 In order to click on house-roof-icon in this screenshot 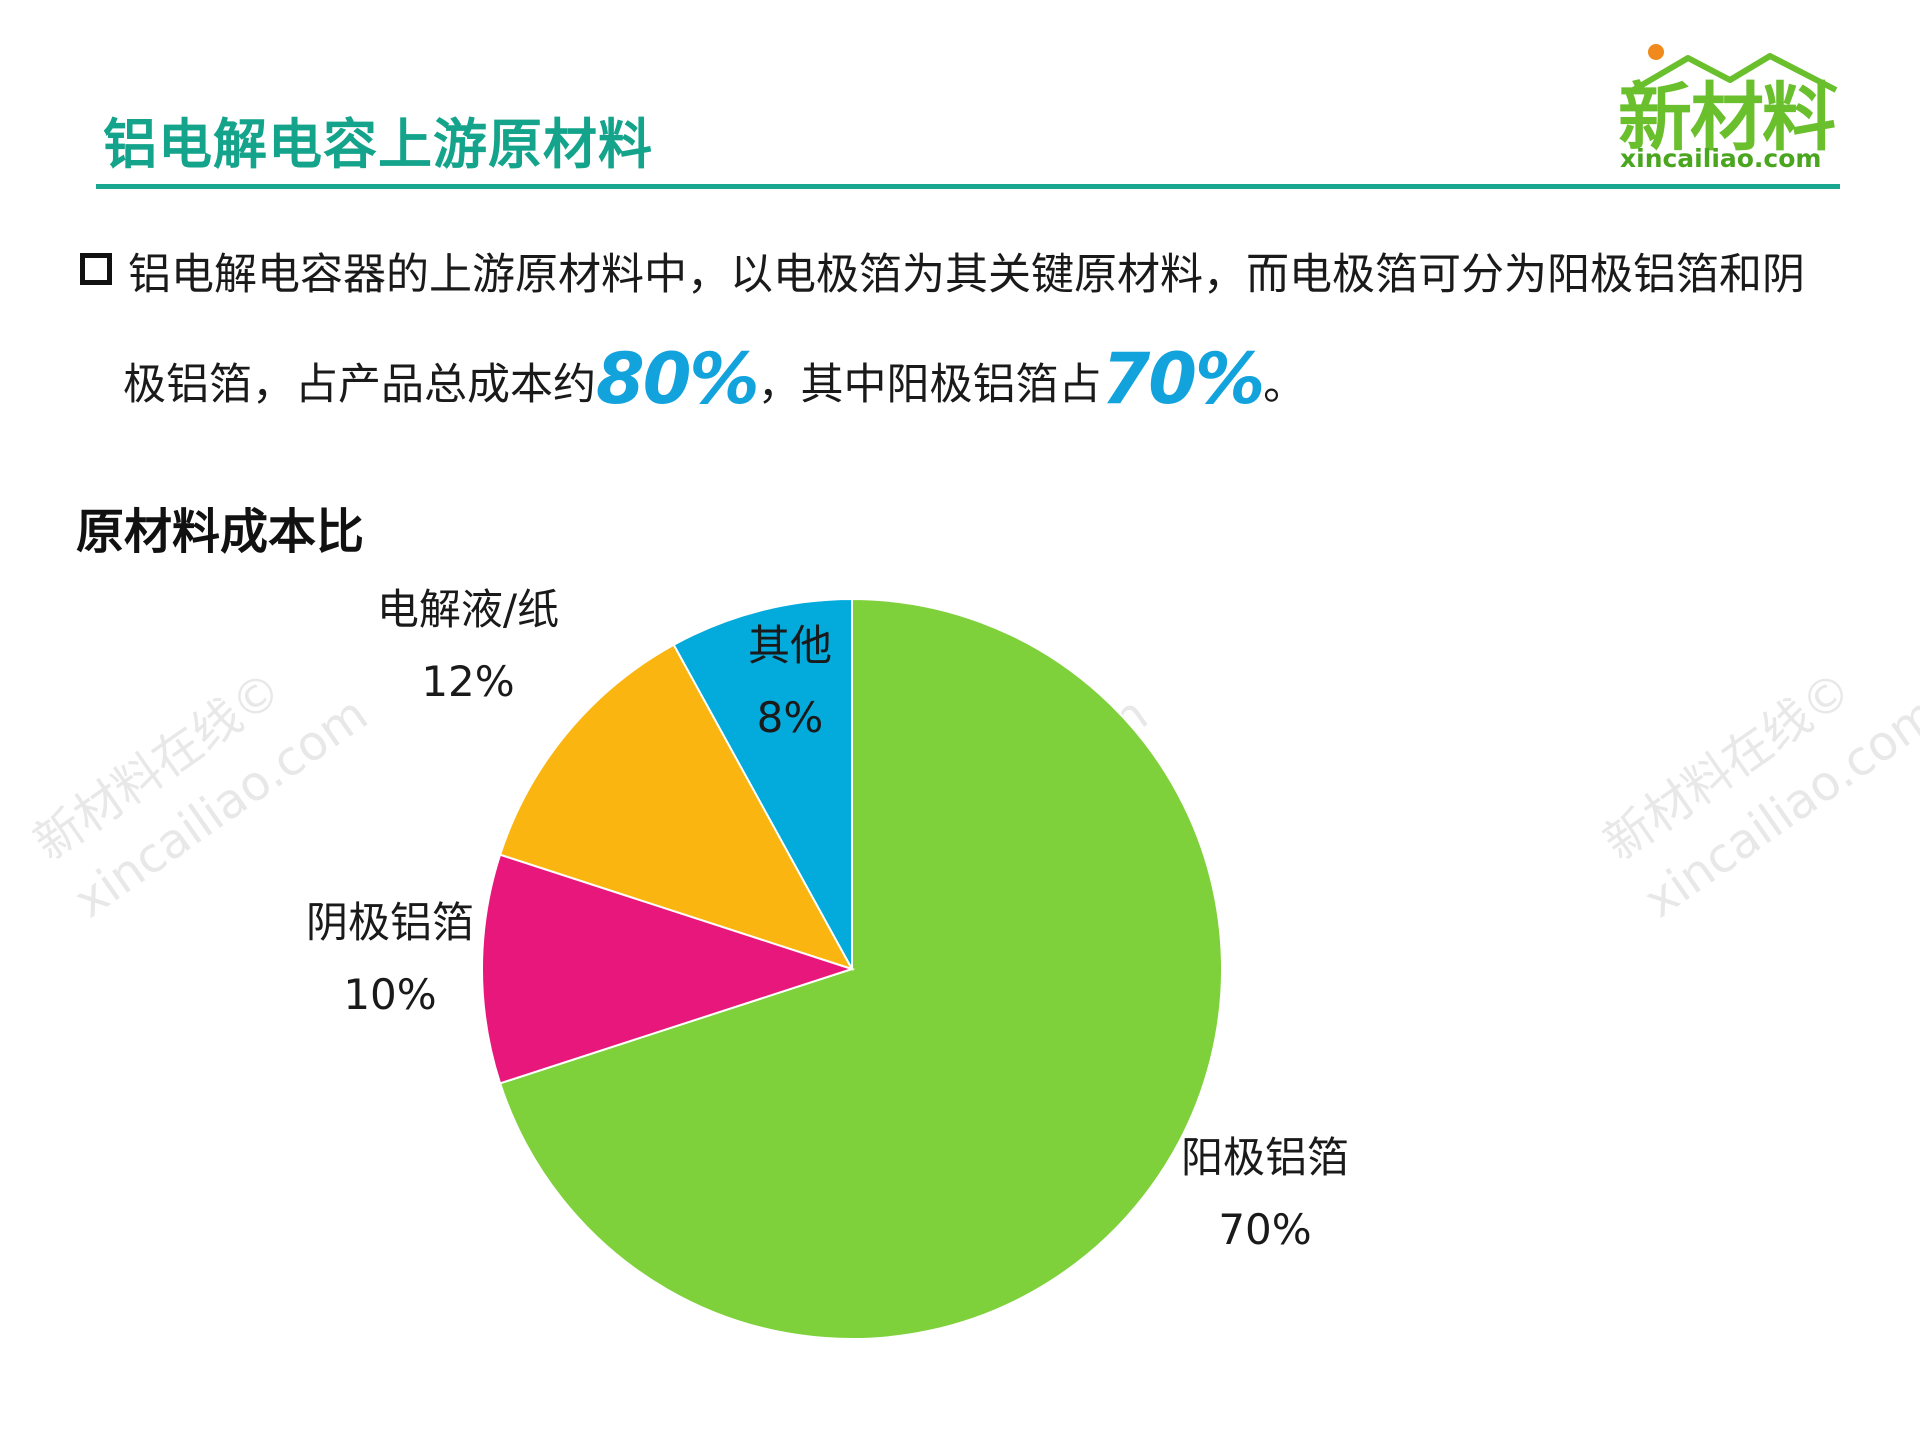, I will do `click(1733, 69)`.